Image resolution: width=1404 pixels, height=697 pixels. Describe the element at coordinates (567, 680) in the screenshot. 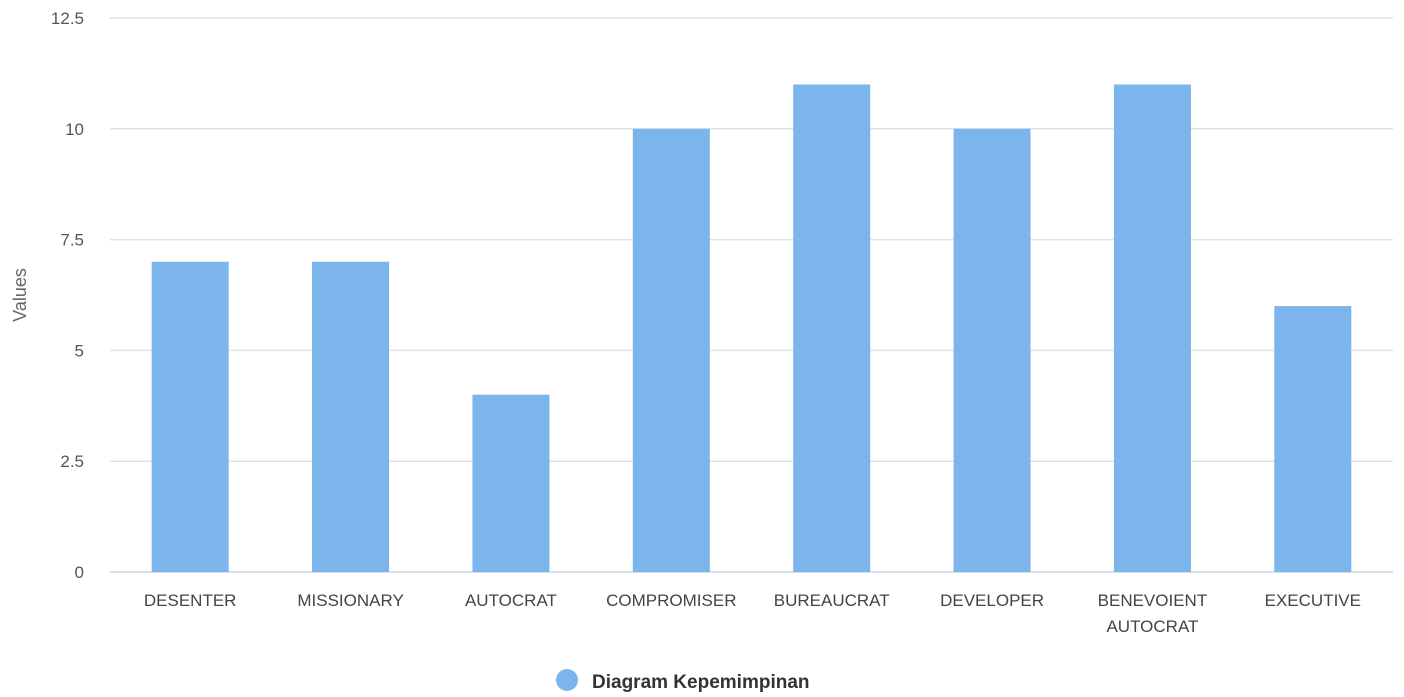

I see `legend-swatch` at that location.